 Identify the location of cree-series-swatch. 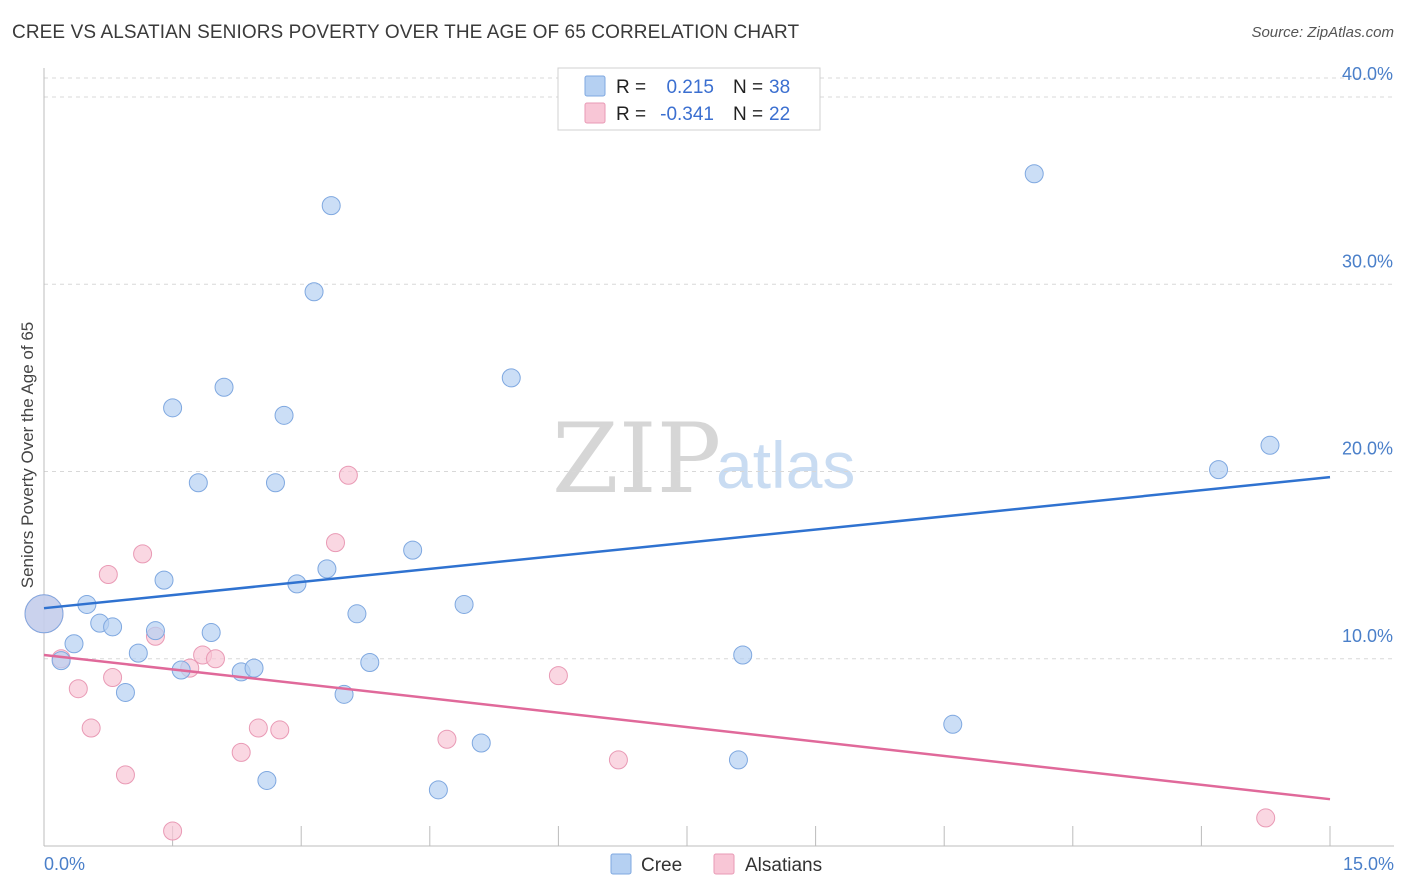
(621, 864).